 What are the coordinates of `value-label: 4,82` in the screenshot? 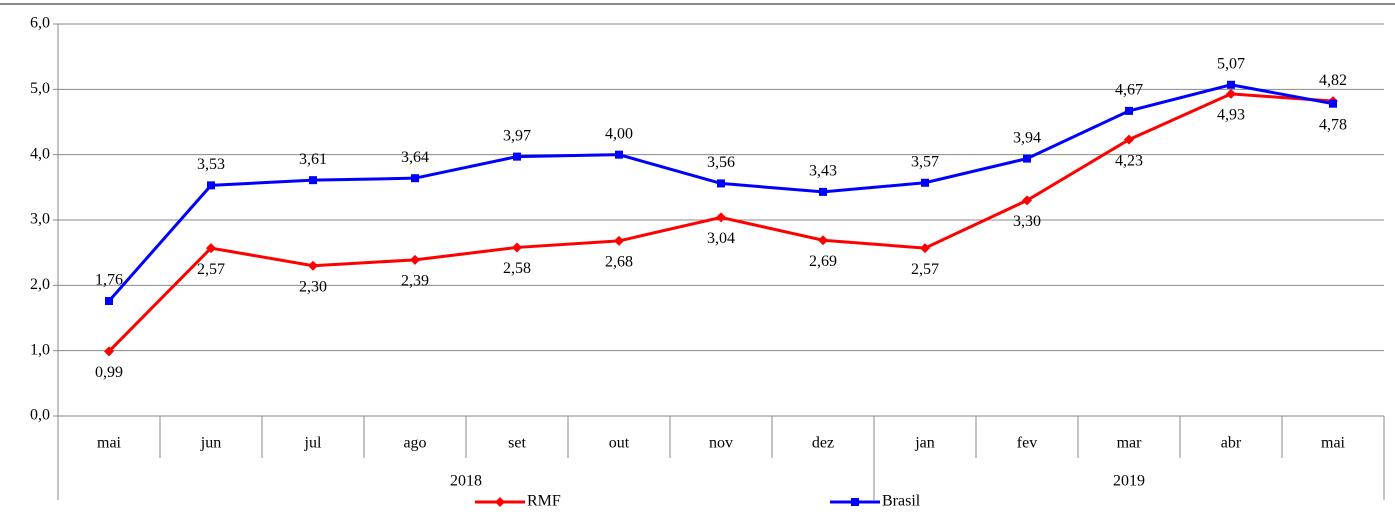 It's located at (1333, 80).